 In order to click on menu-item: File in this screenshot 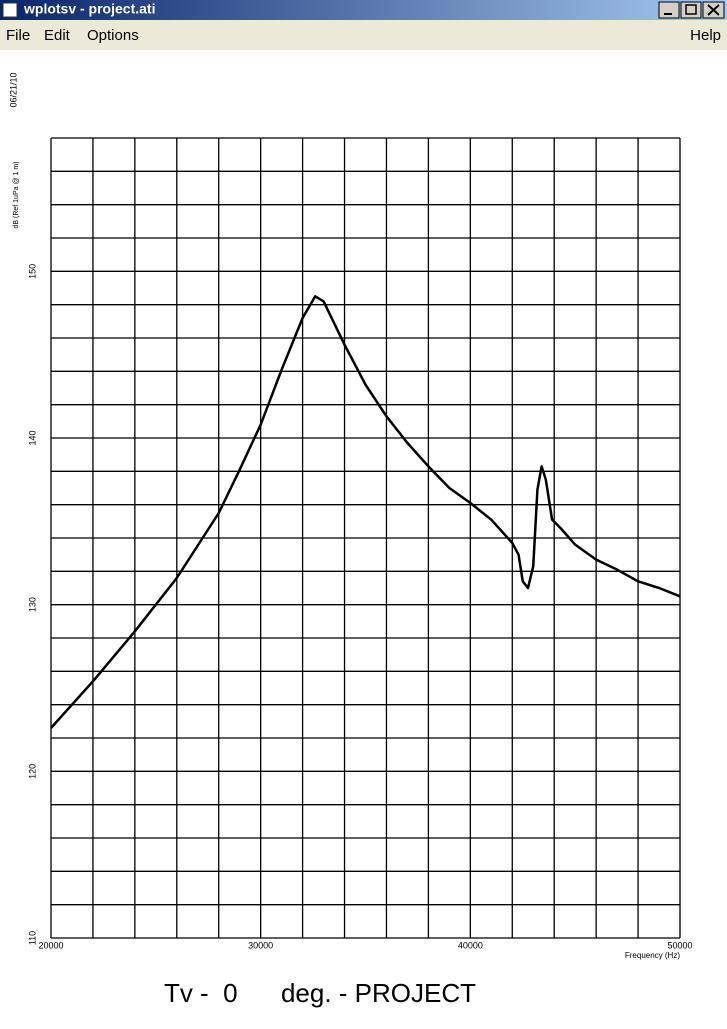, I will do `click(18, 35)`.